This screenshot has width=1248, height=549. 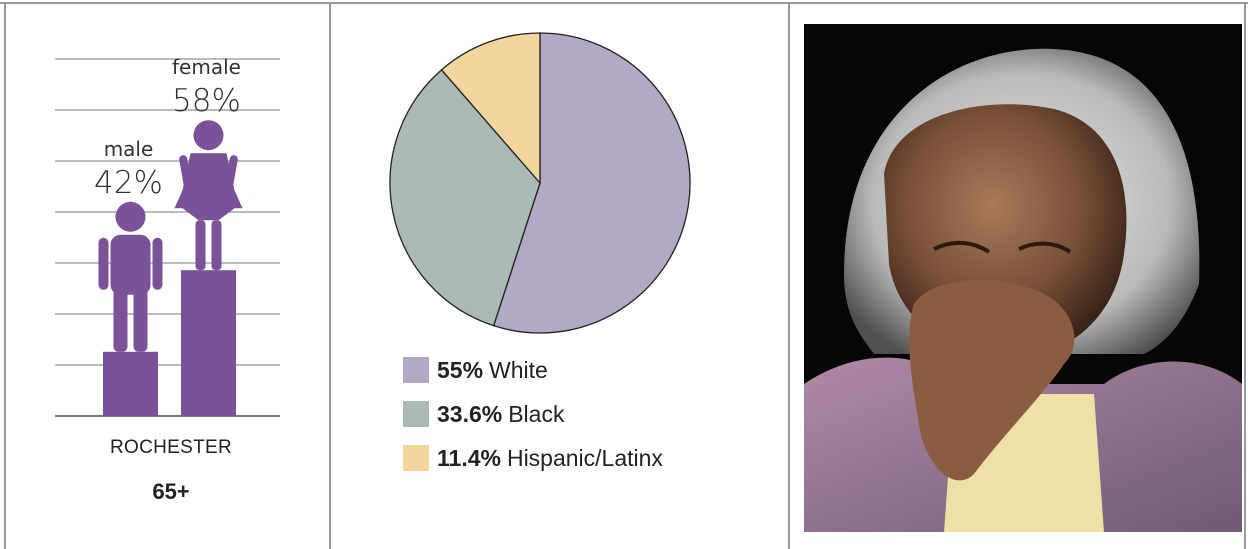 I want to click on legend-percent: 55%, so click(x=460, y=369).